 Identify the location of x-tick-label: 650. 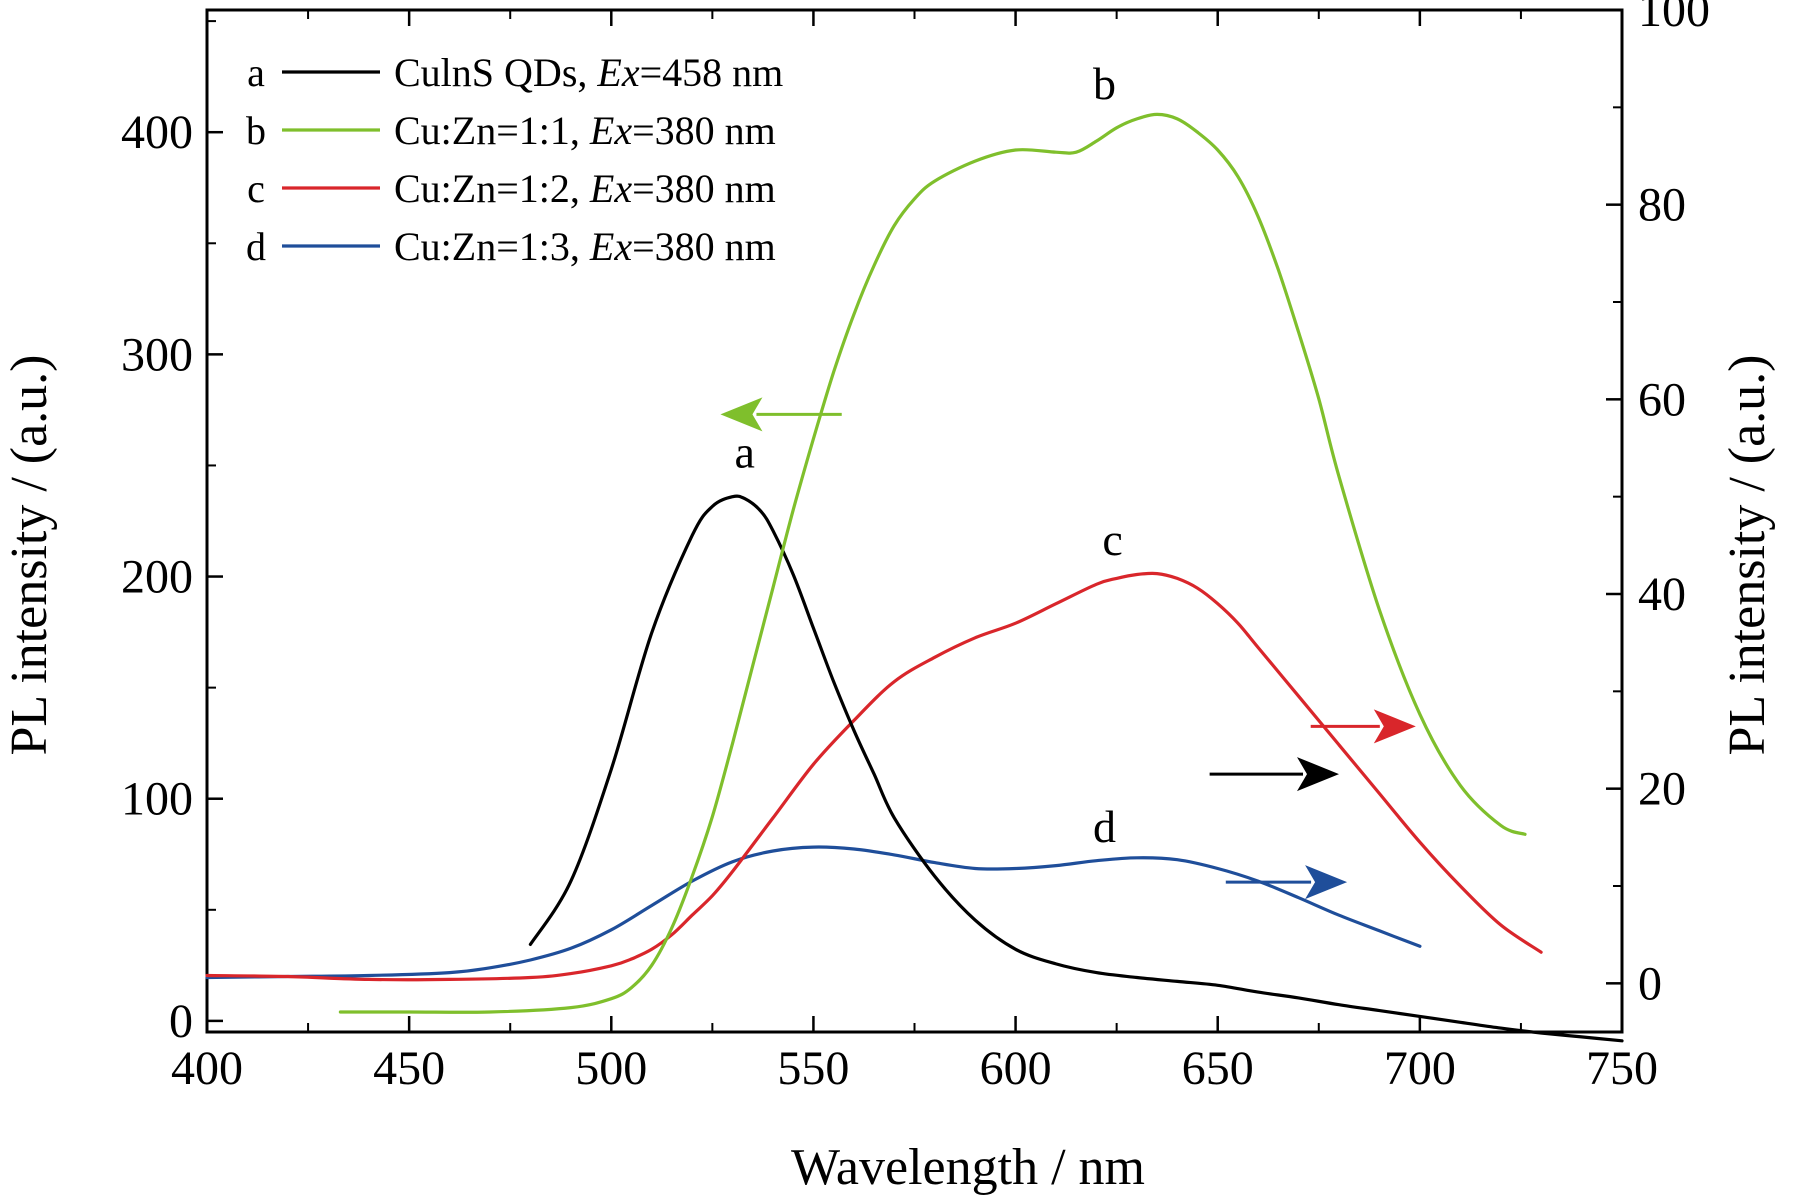
(1218, 1068).